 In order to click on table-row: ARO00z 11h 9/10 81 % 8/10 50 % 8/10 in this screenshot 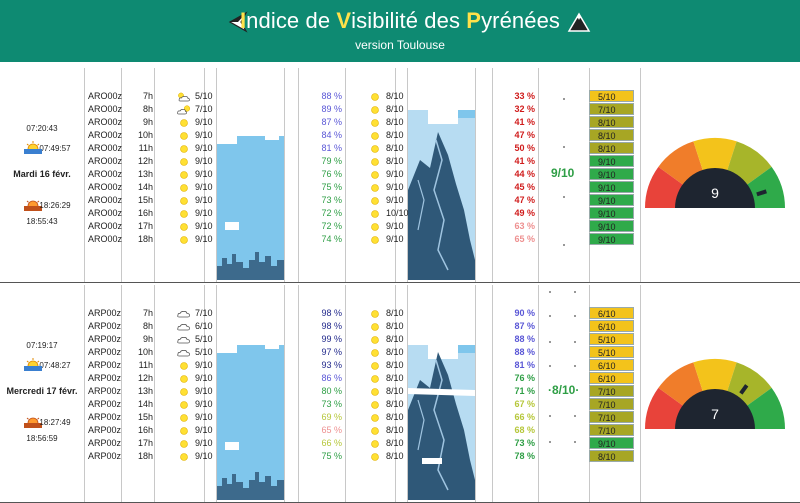, I will do `click(442, 148)`.